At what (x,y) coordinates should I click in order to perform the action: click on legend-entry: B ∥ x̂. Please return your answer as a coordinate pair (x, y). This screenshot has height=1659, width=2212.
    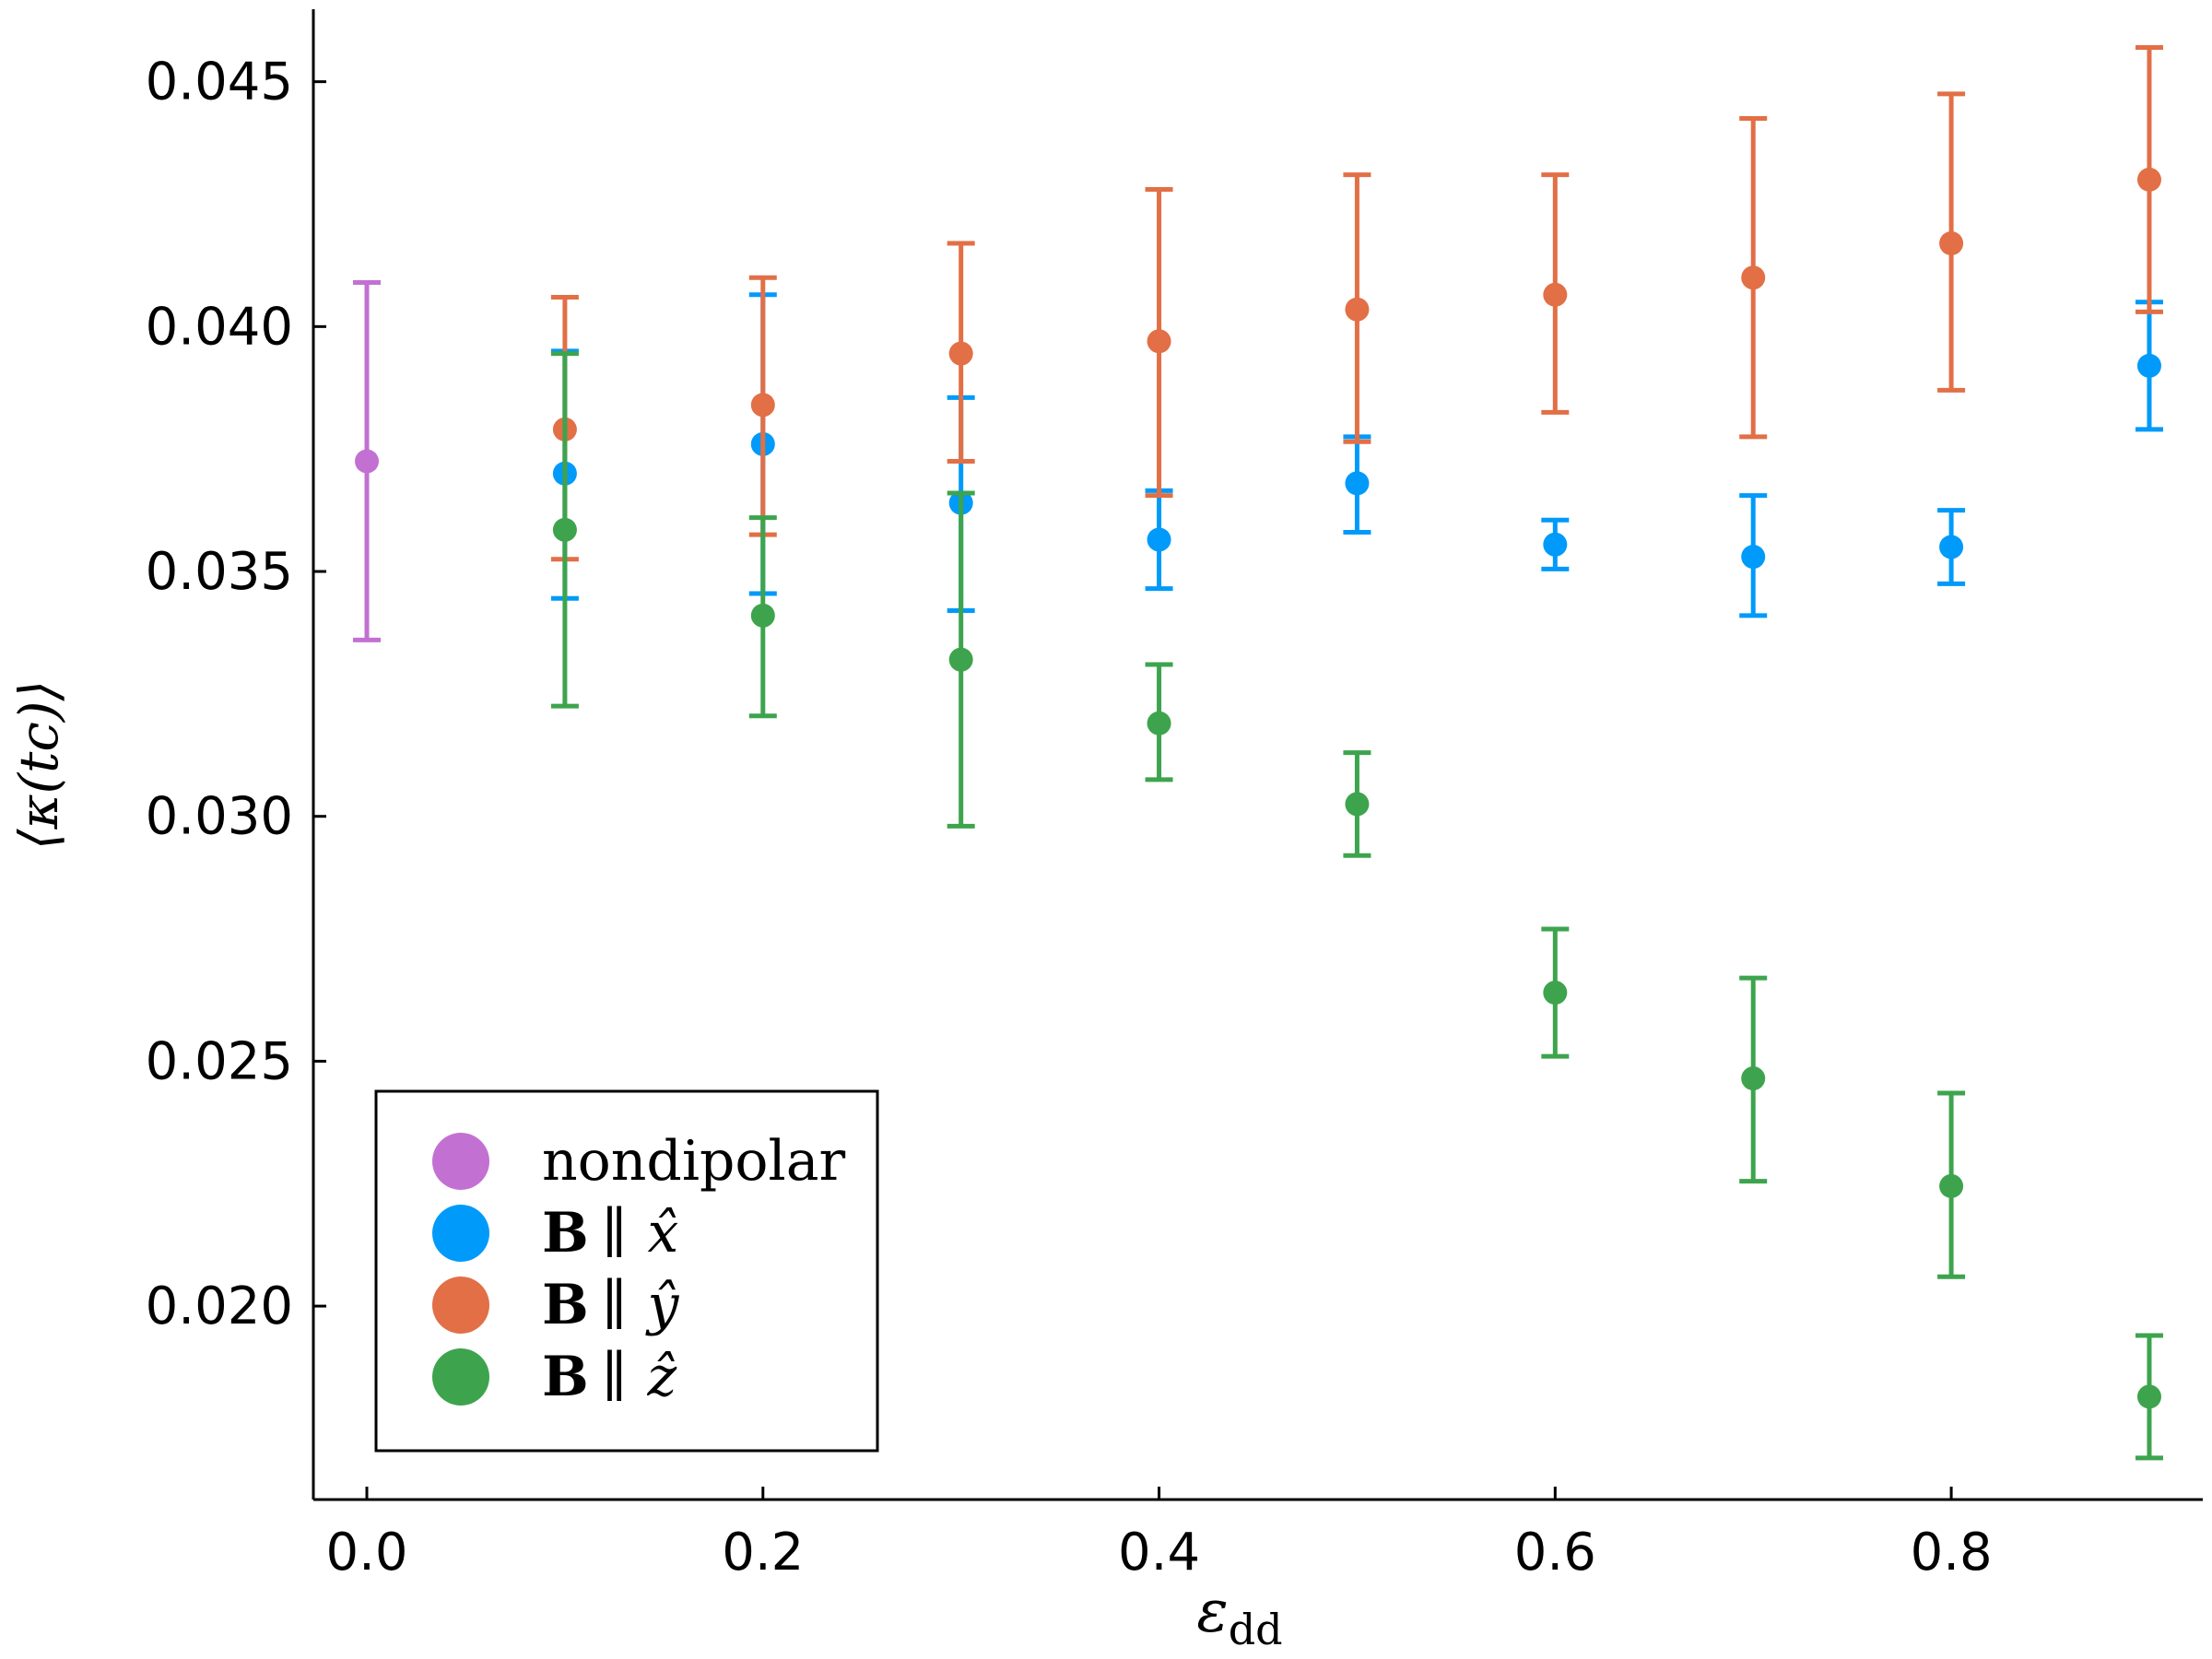
    Looking at the image, I should click on (610, 1233).